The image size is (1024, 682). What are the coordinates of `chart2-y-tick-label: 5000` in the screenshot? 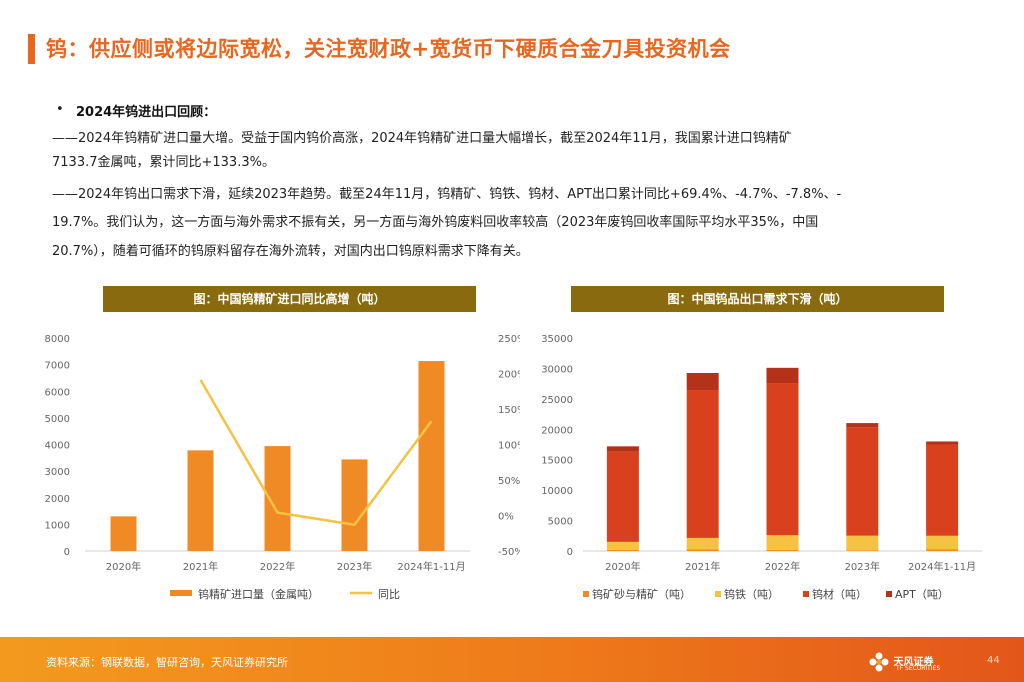 It's located at (560, 522).